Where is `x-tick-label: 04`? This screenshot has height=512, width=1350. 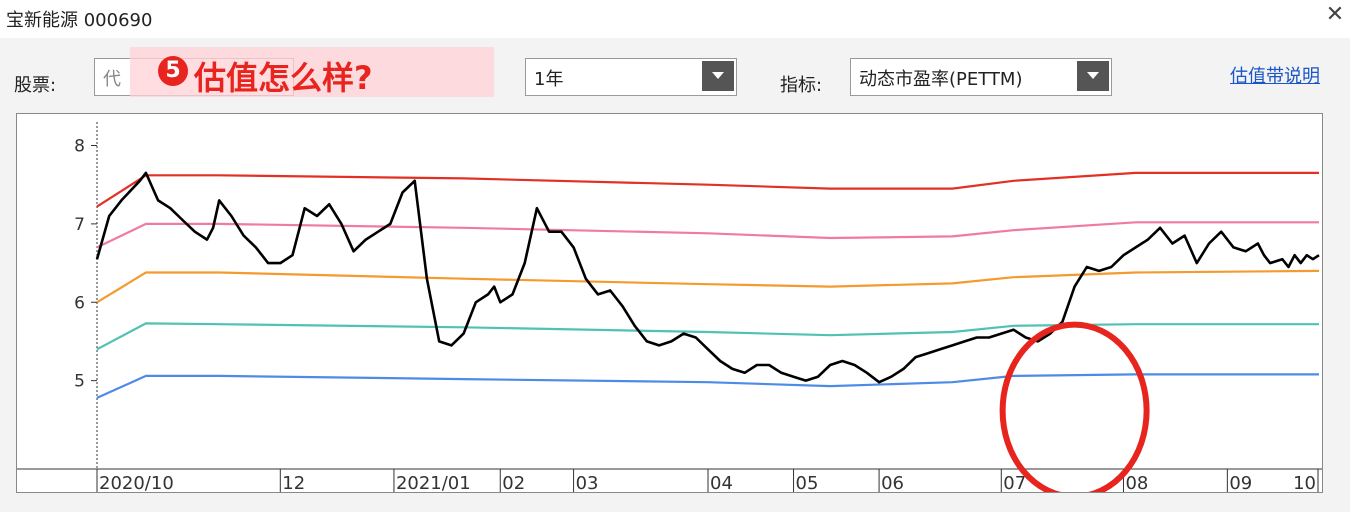
x-tick-label: 04 is located at coordinates (721, 482).